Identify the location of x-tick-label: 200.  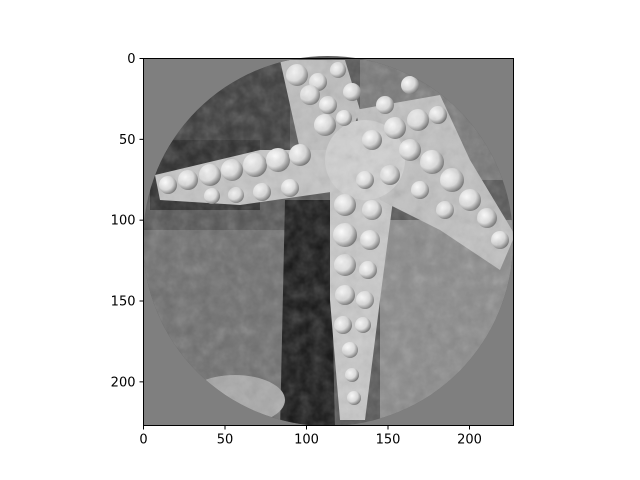
(469, 440).